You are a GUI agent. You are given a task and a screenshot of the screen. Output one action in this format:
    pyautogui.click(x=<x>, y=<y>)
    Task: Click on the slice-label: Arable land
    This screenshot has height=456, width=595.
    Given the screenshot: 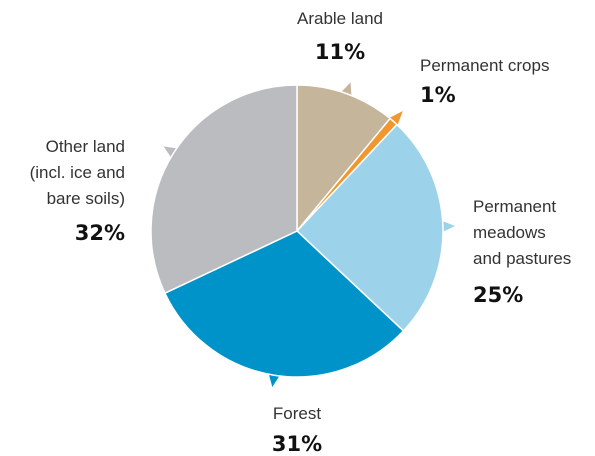 What is the action you would take?
    pyautogui.click(x=339, y=18)
    